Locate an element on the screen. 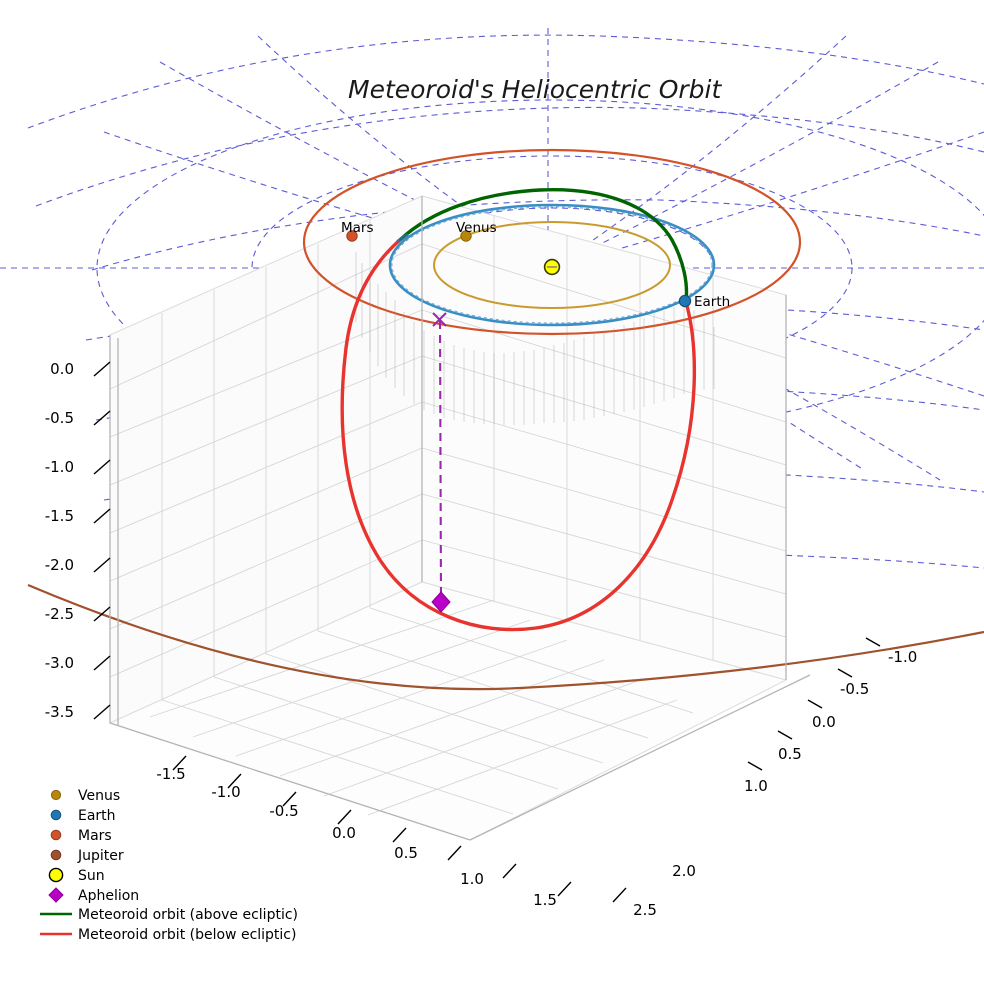 Image resolution: width=984 pixels, height=984 pixels. orbit-earth is located at coordinates (552, 265).